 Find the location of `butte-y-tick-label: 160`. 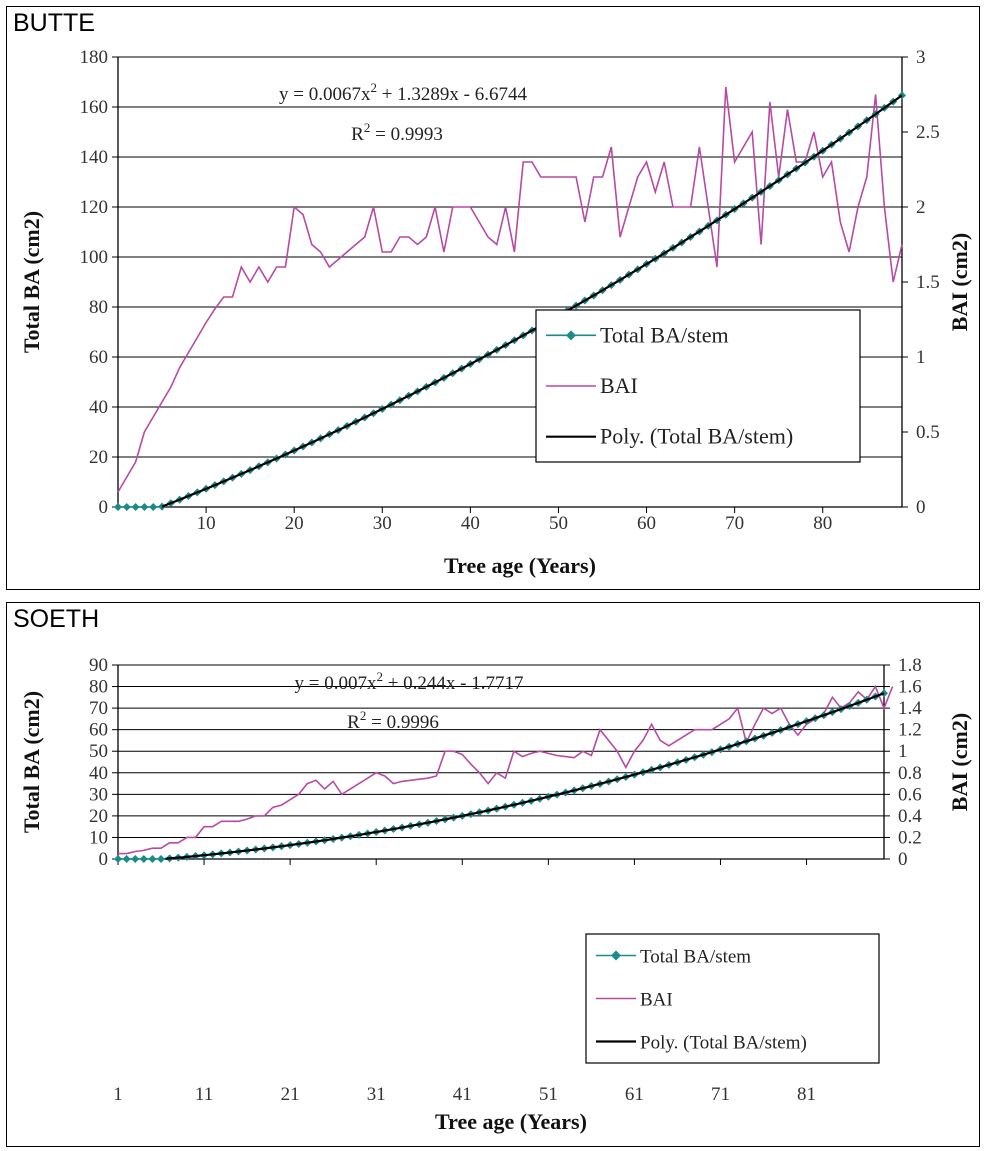

butte-y-tick-label: 160 is located at coordinates (94, 107).